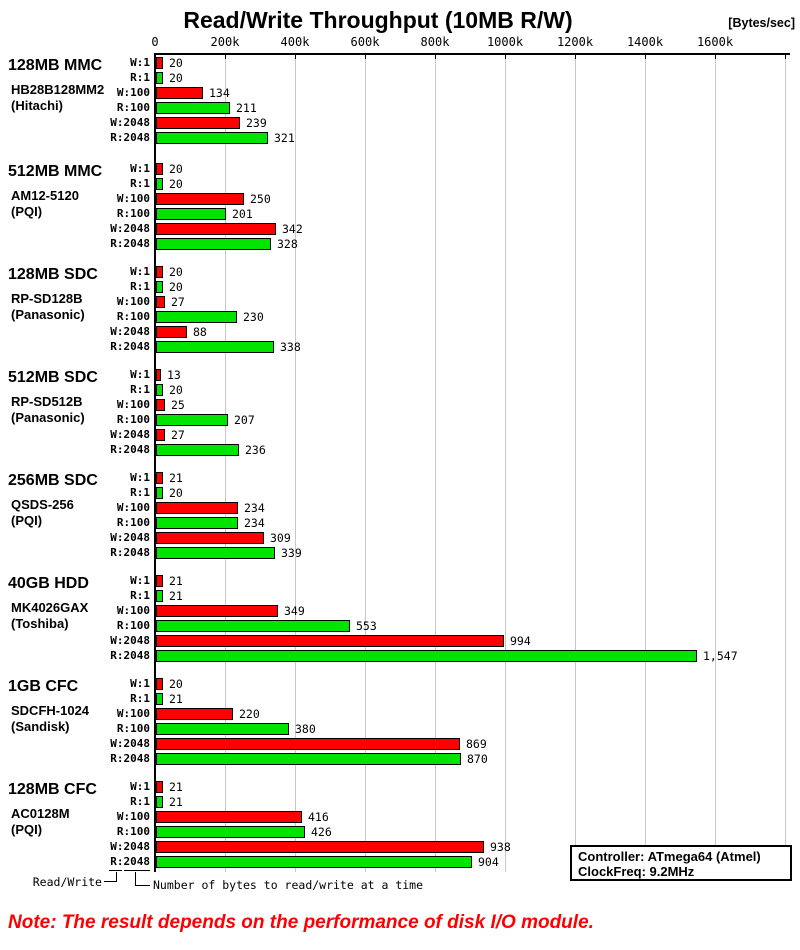  I want to click on group-name-label: 512MB MMC, so click(55, 171).